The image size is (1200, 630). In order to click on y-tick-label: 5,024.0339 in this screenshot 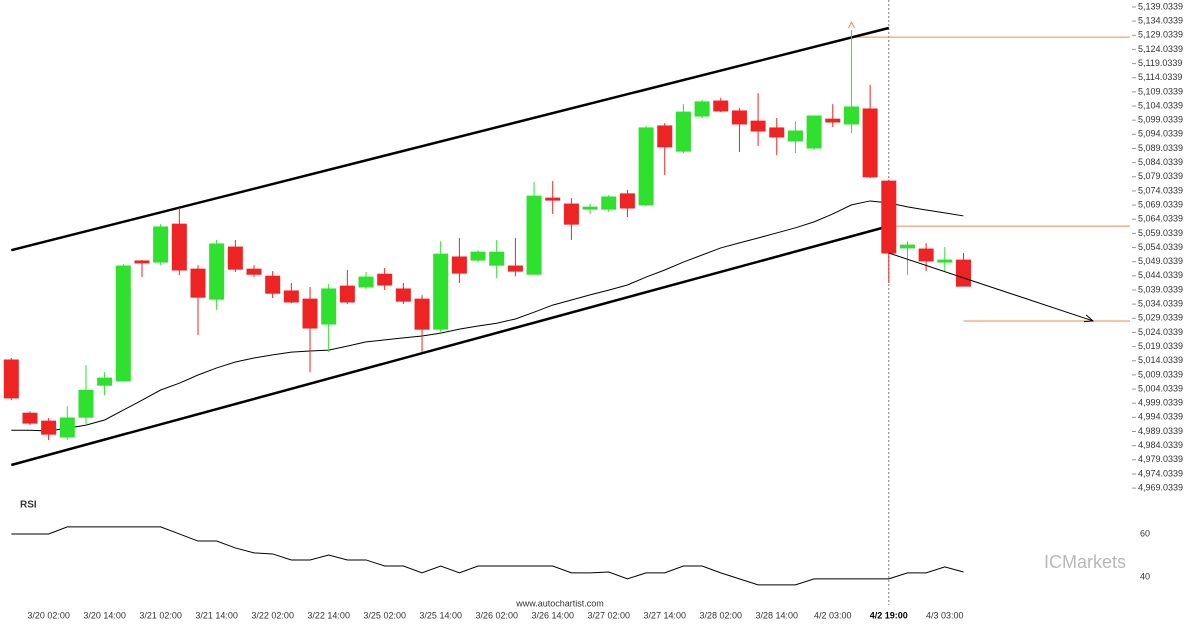, I will do `click(1160, 332)`.